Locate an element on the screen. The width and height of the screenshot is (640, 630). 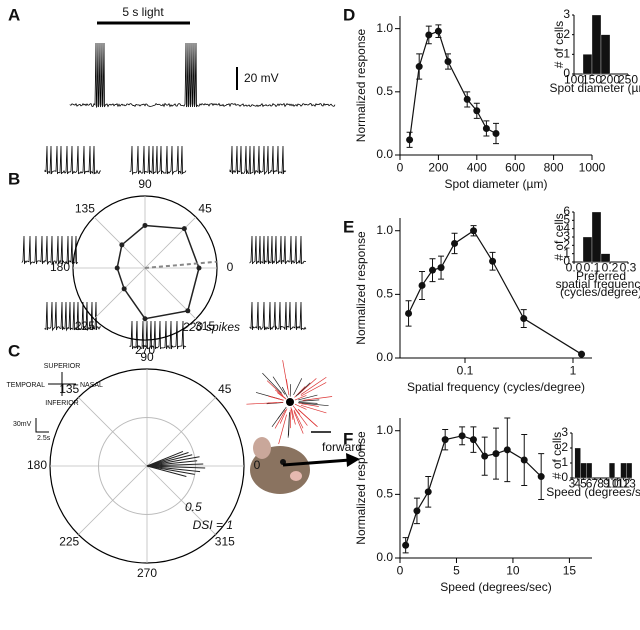
x-tick-label: 11 is located at coordinates (617, 483).